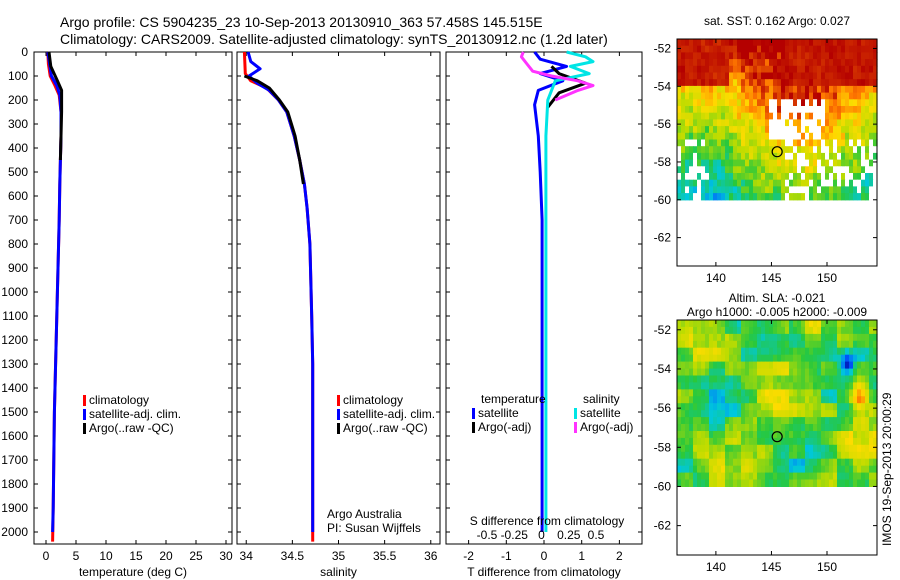 The image size is (900, 580). Describe the element at coordinates (663, 526) in the screenshot. I see `map-lat-tick-label: -62` at that location.